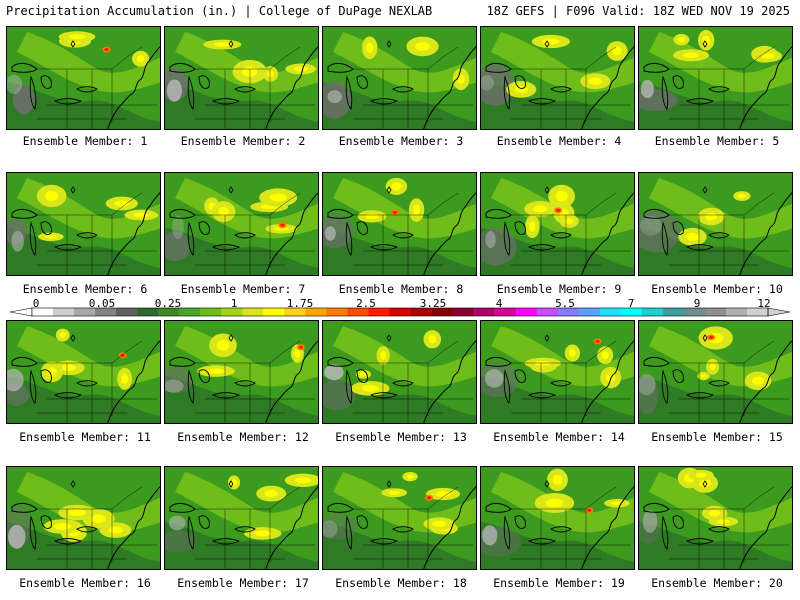 The image size is (800, 600). I want to click on scale-tick-label: 12, so click(764, 303).